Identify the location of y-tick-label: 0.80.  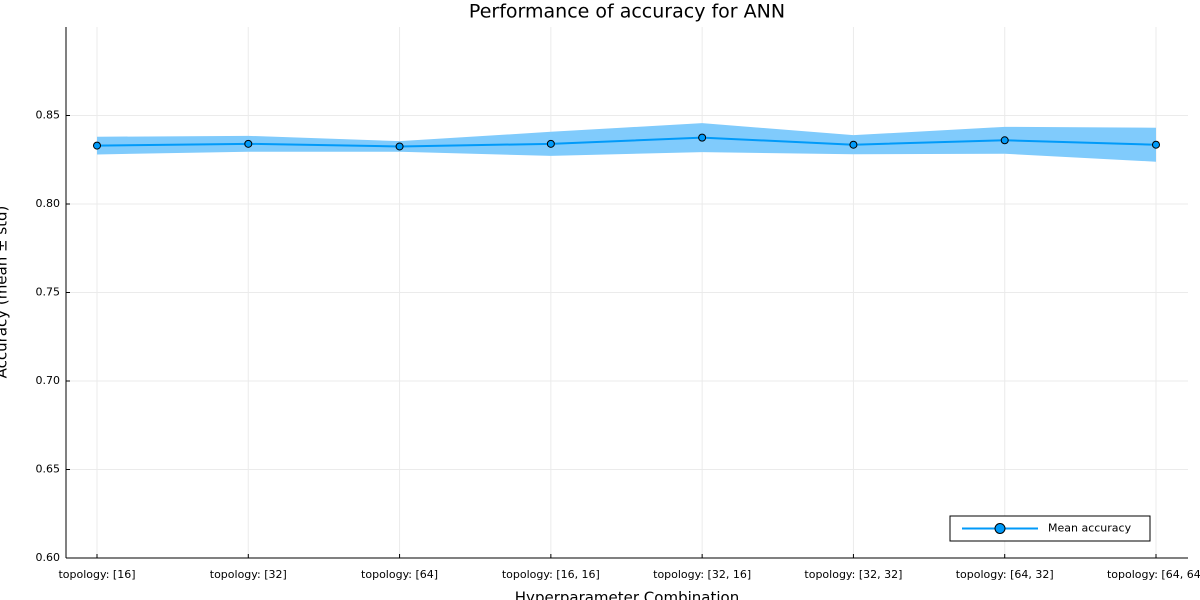
(48, 203).